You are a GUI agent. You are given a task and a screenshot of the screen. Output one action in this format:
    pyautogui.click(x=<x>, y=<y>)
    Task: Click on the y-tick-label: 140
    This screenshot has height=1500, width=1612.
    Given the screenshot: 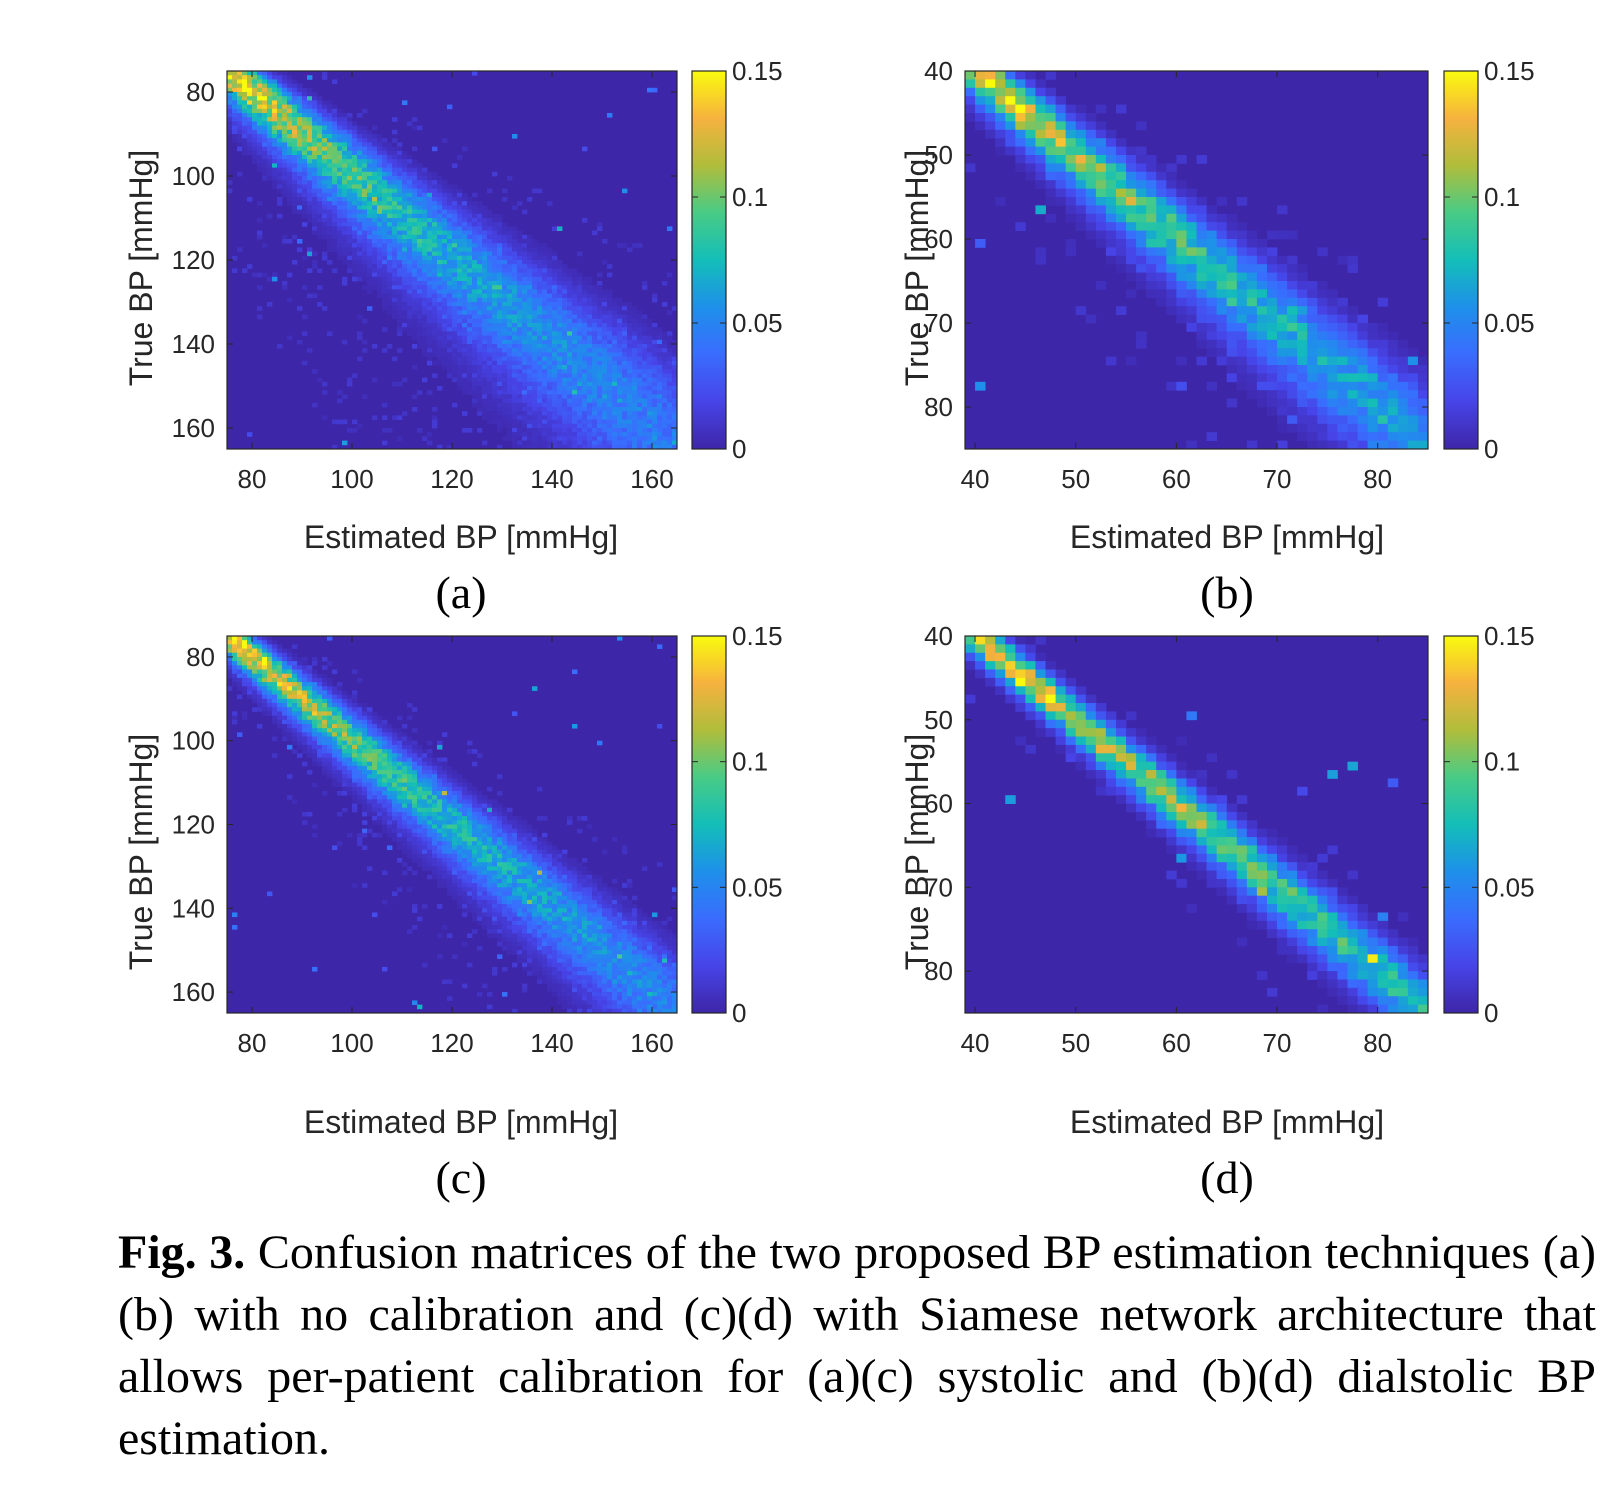 What is the action you would take?
    pyautogui.click(x=193, y=344)
    